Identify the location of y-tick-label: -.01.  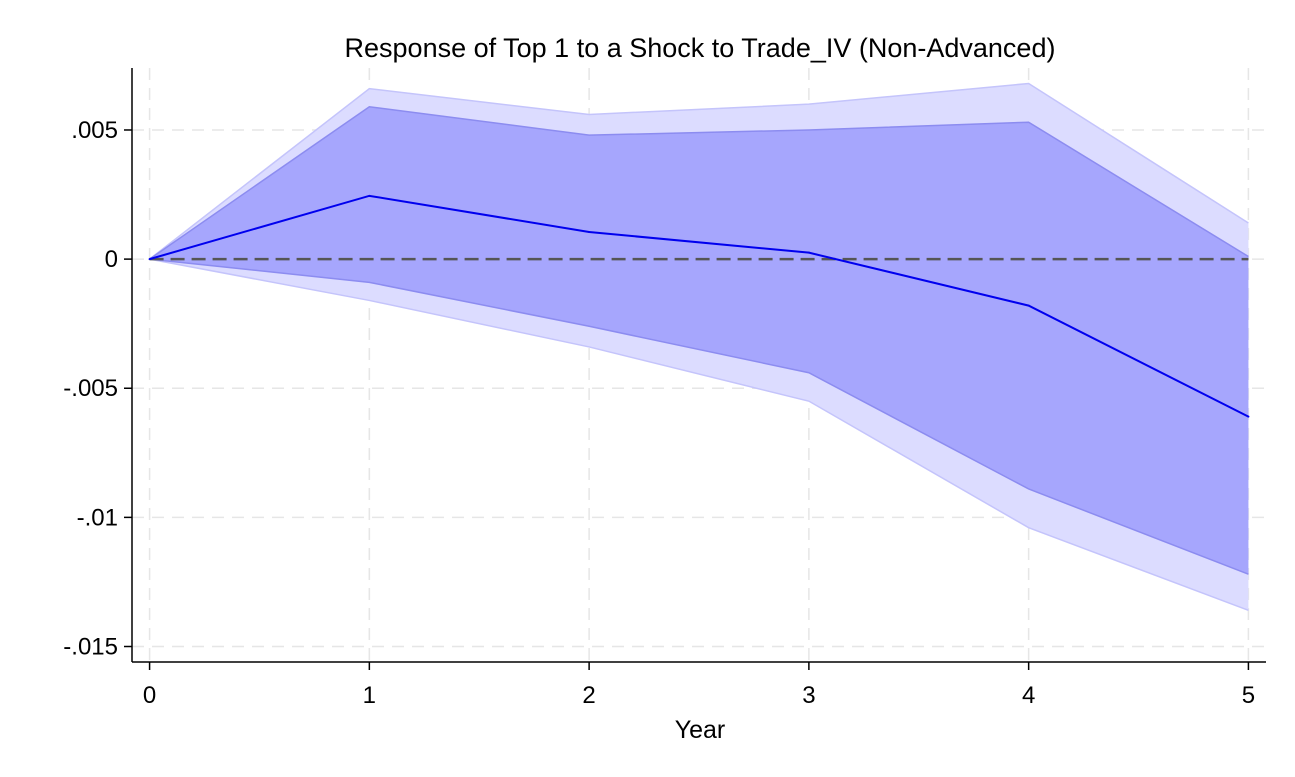
(97, 517).